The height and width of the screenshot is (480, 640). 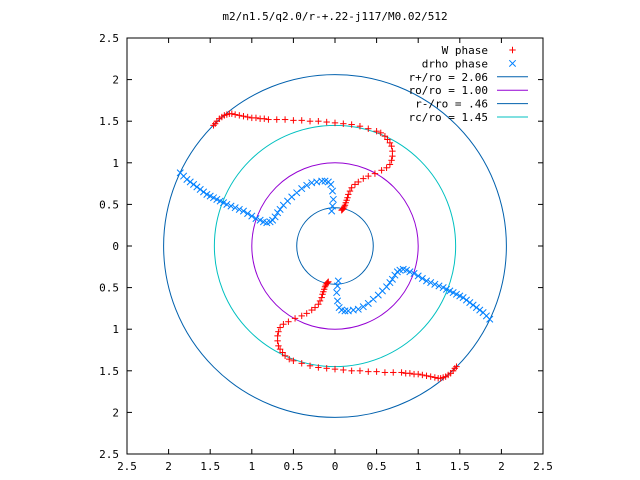 What do you see at coordinates (109, 121) in the screenshot?
I see `y-tick-label: 1.5` at bounding box center [109, 121].